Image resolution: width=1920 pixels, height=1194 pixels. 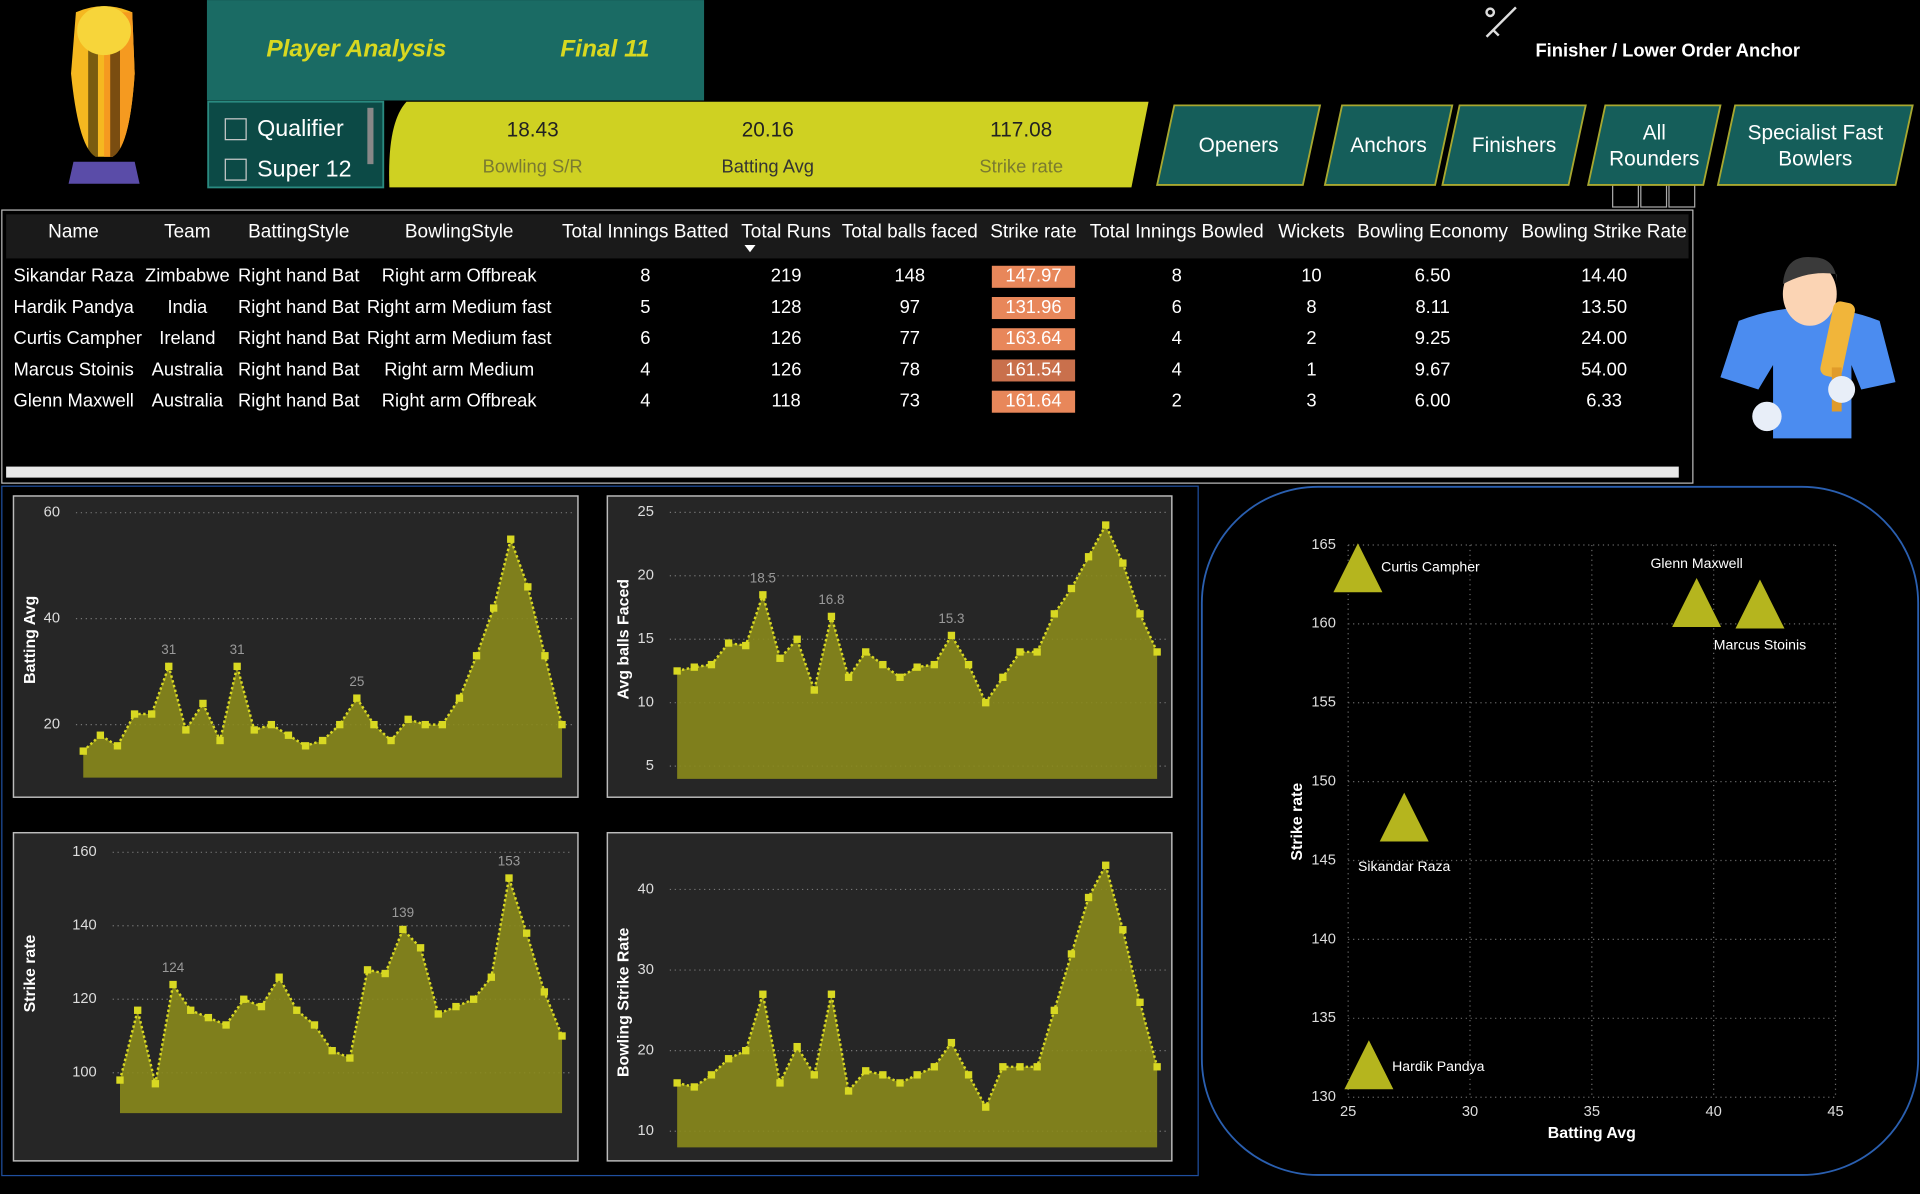 I want to click on y-tick-label: 145, so click(x=1323, y=860).